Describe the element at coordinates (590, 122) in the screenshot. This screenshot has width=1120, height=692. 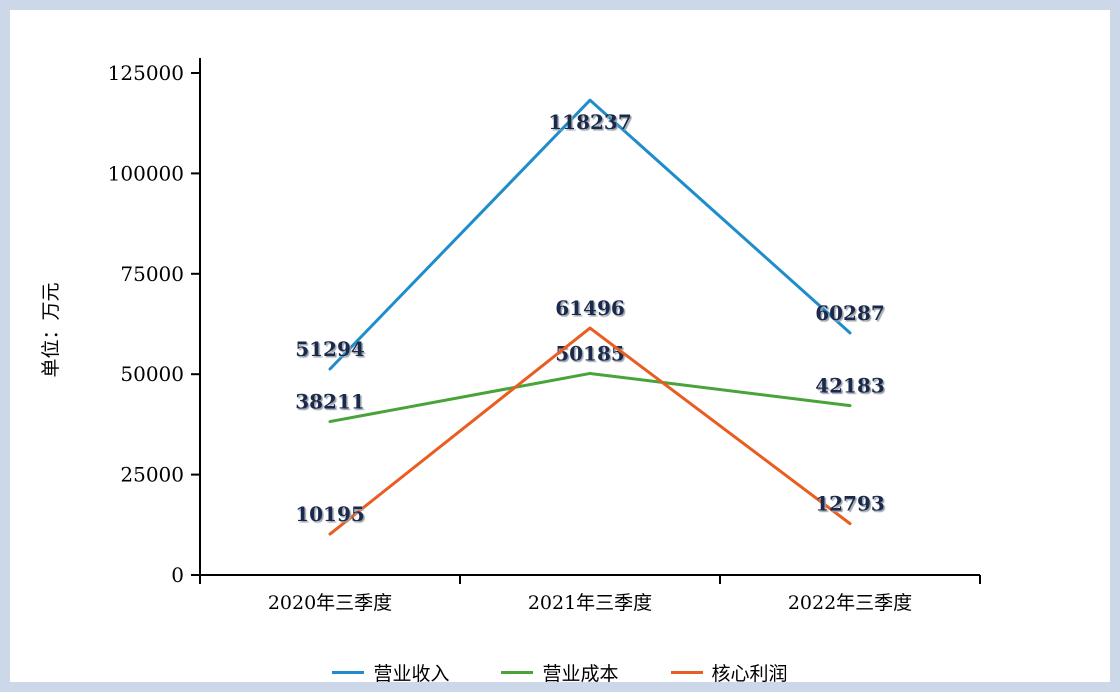
I see `data-label-series-0: 118237` at that location.